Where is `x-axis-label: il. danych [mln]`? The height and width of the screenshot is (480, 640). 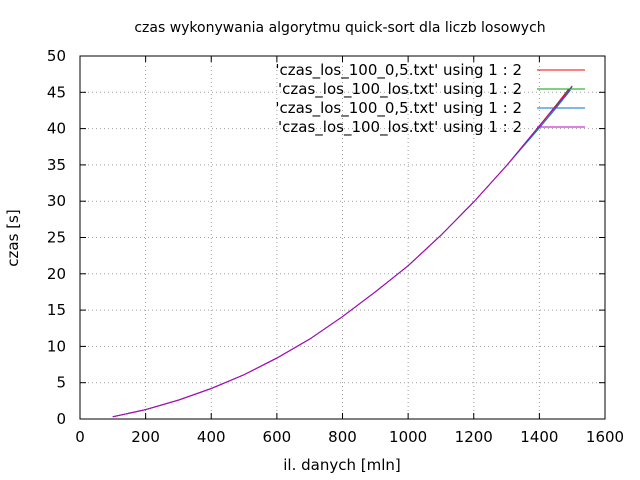 x-axis-label: il. danych [mln] is located at coordinates (341, 465).